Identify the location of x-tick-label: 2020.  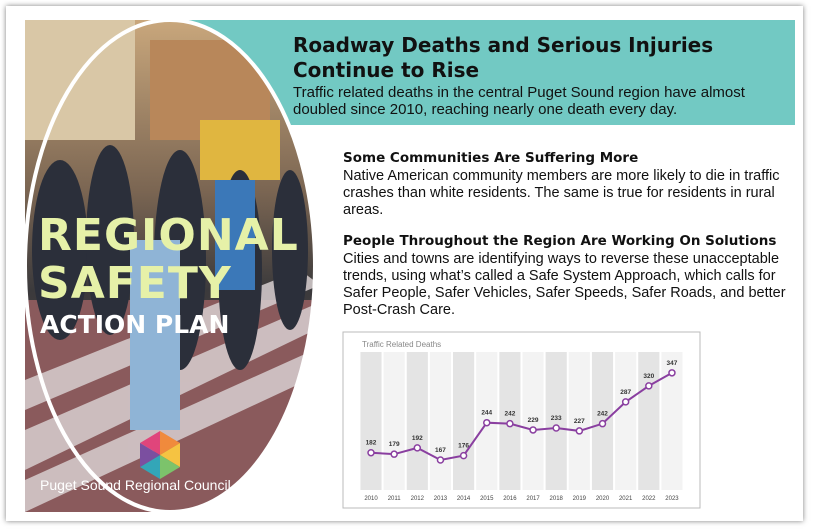
(603, 499).